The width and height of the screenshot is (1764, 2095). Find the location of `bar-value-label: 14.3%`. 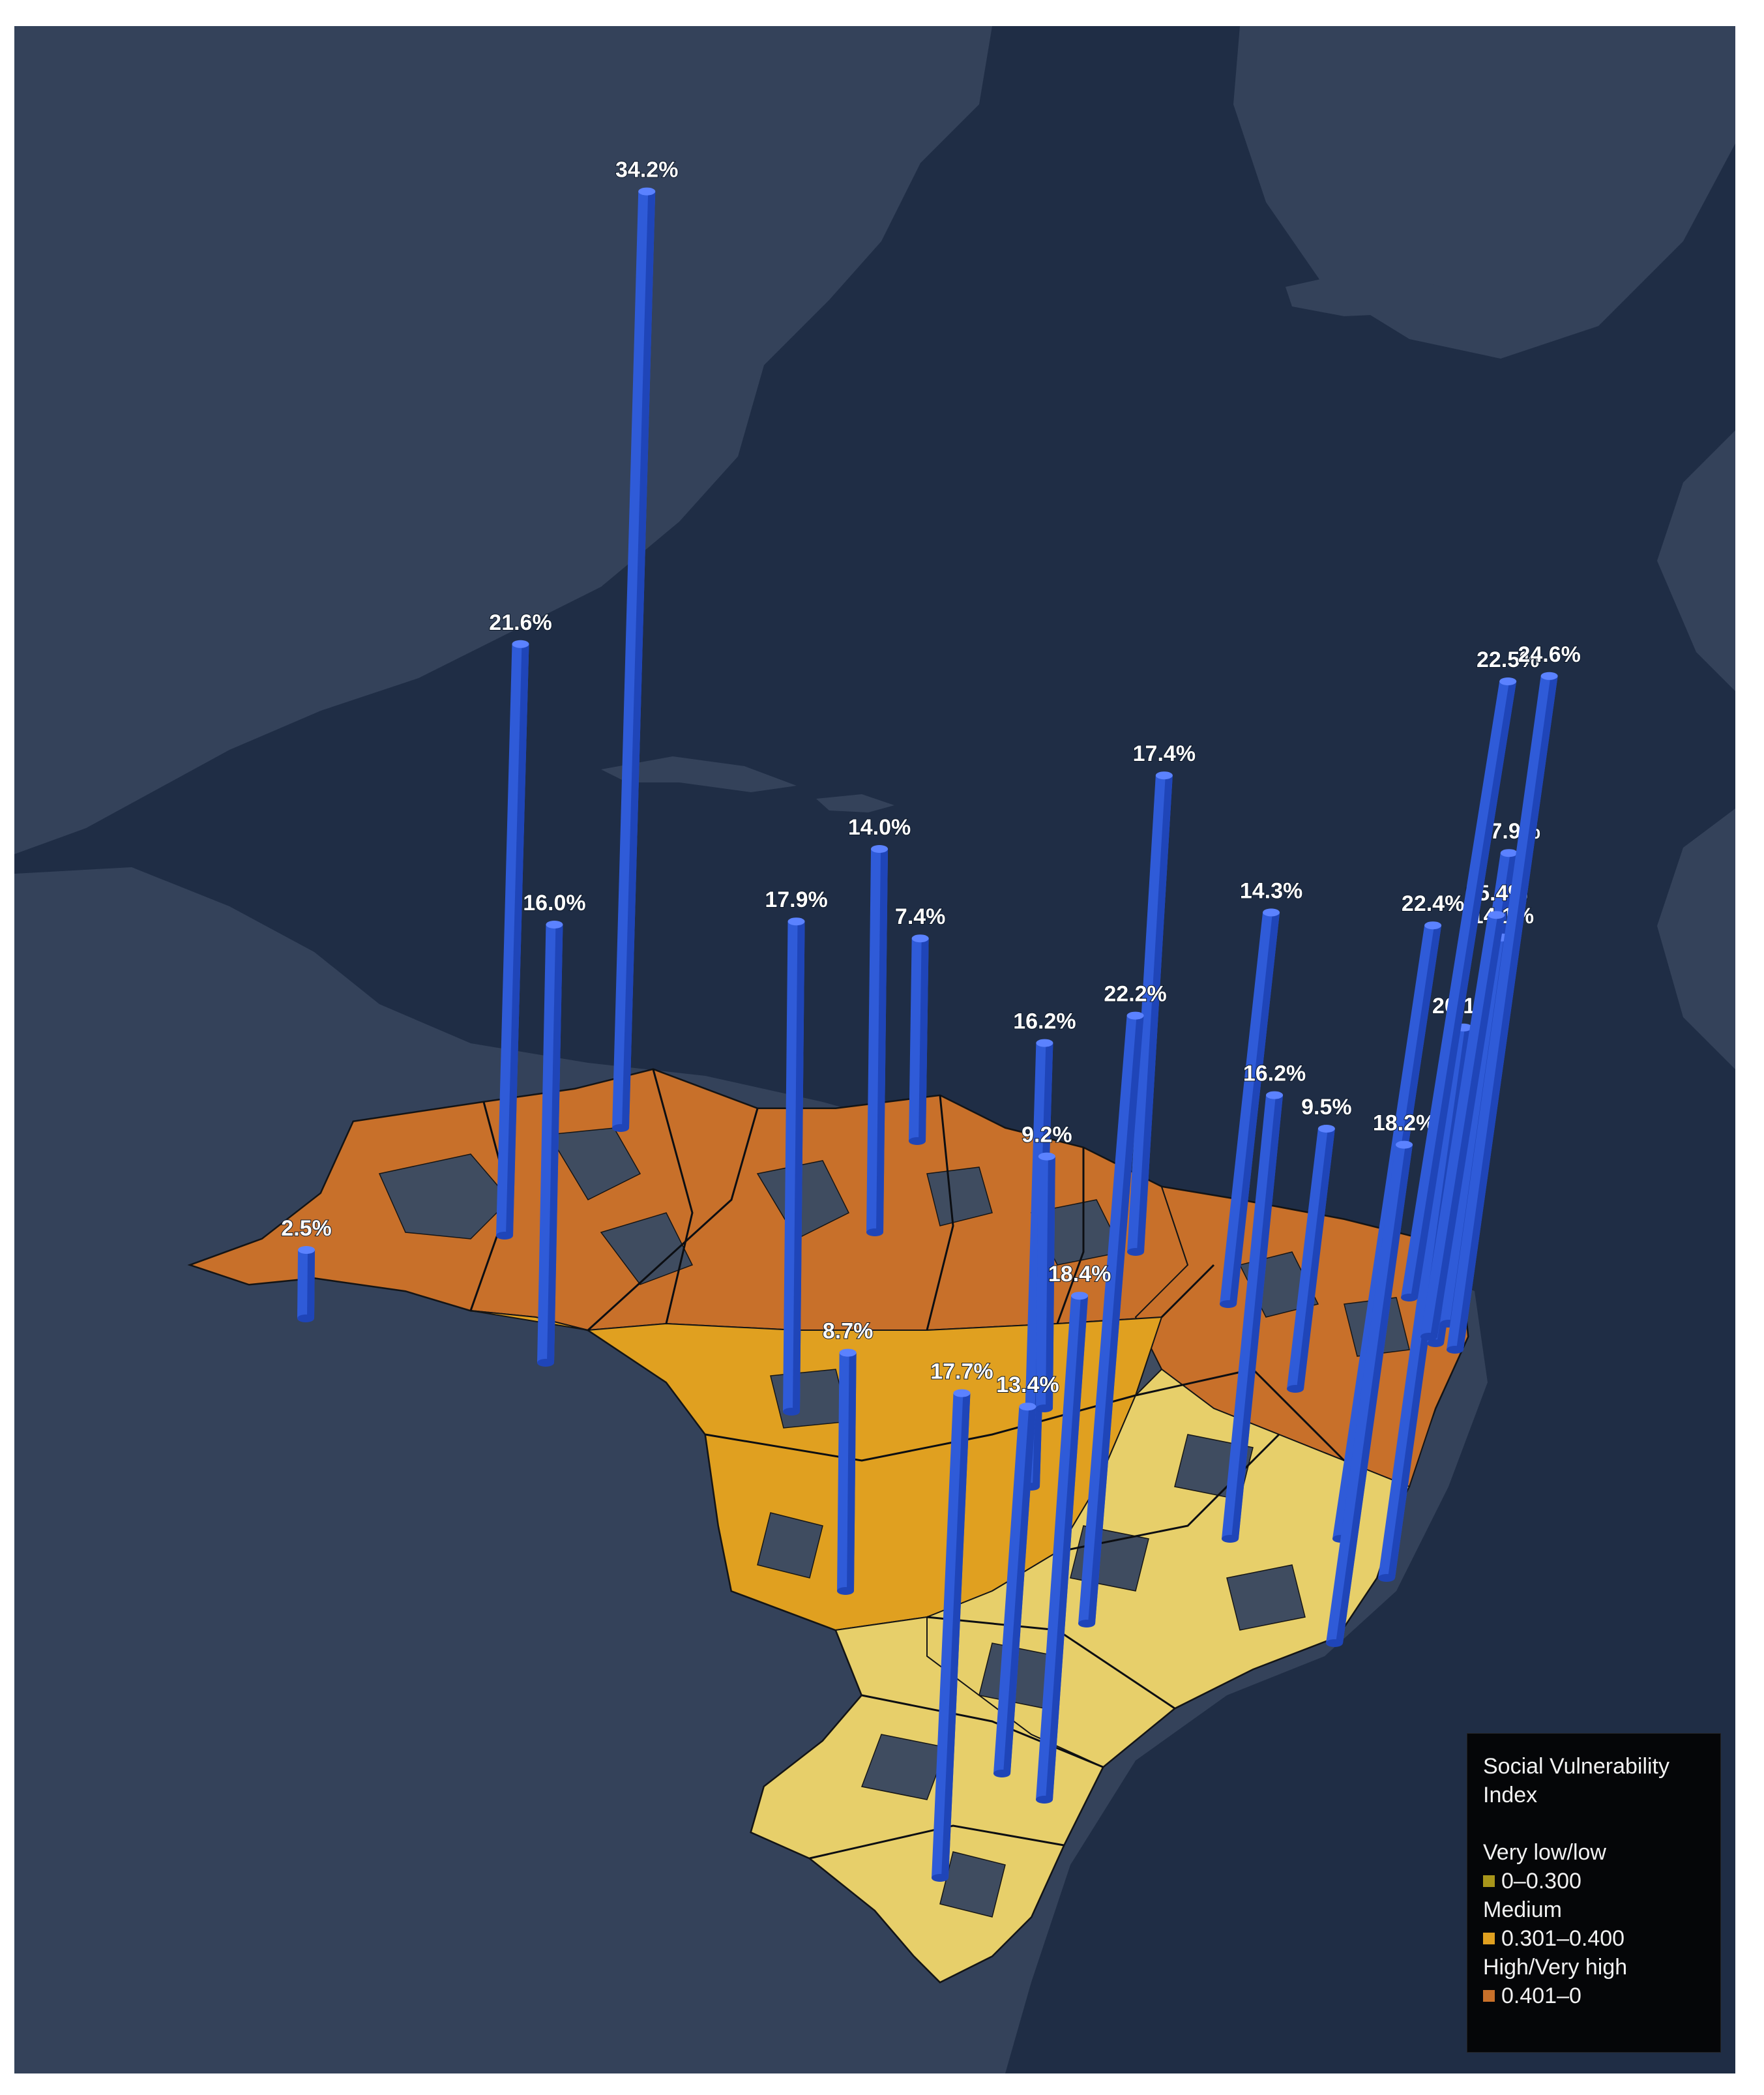

bar-value-label: 14.3% is located at coordinates (1271, 891).